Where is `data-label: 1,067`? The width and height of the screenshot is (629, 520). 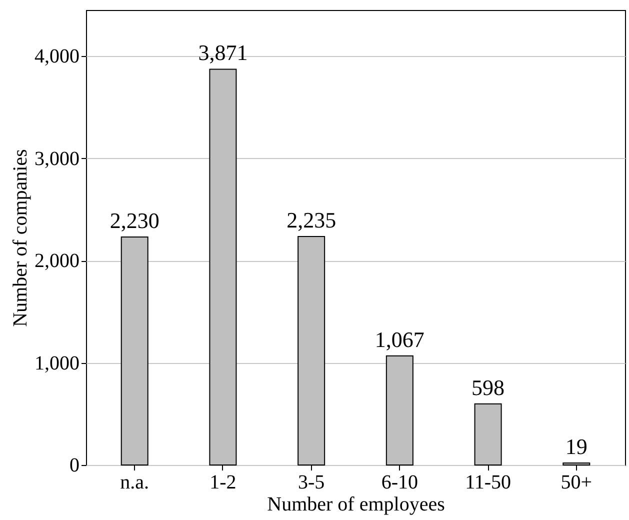
data-label: 1,067 is located at coordinates (399, 339).